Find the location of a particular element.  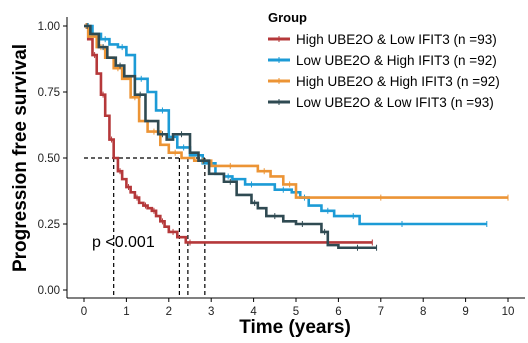

x-tick-label: 3 is located at coordinates (211, 312).